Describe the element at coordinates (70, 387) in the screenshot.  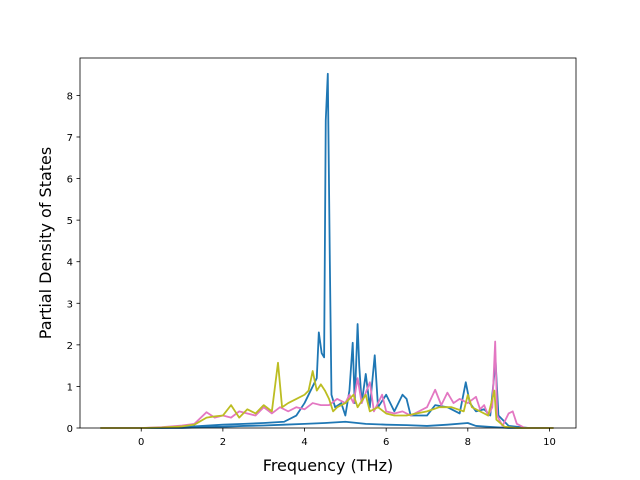
I see `y-tick-label: 1` at that location.